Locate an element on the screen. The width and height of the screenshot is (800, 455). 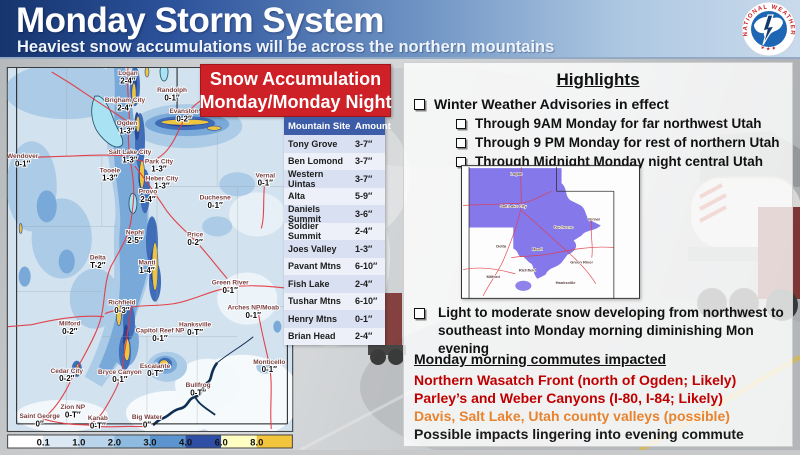
map-city-name: Salt Lake City is located at coordinates (130, 152).